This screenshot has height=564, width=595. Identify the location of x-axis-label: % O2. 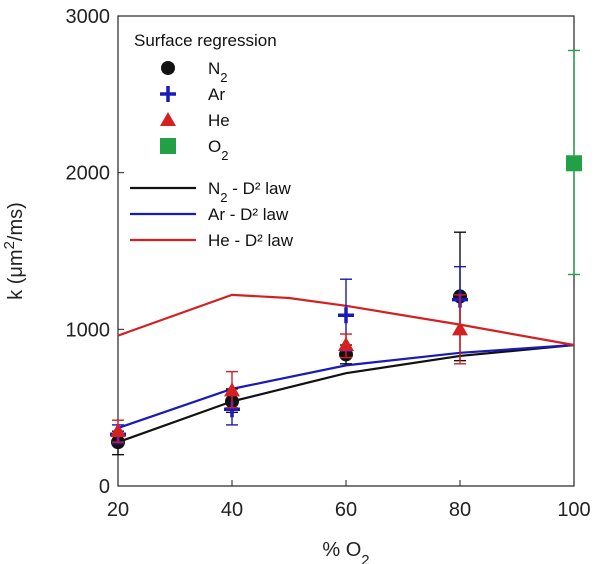
(345, 551).